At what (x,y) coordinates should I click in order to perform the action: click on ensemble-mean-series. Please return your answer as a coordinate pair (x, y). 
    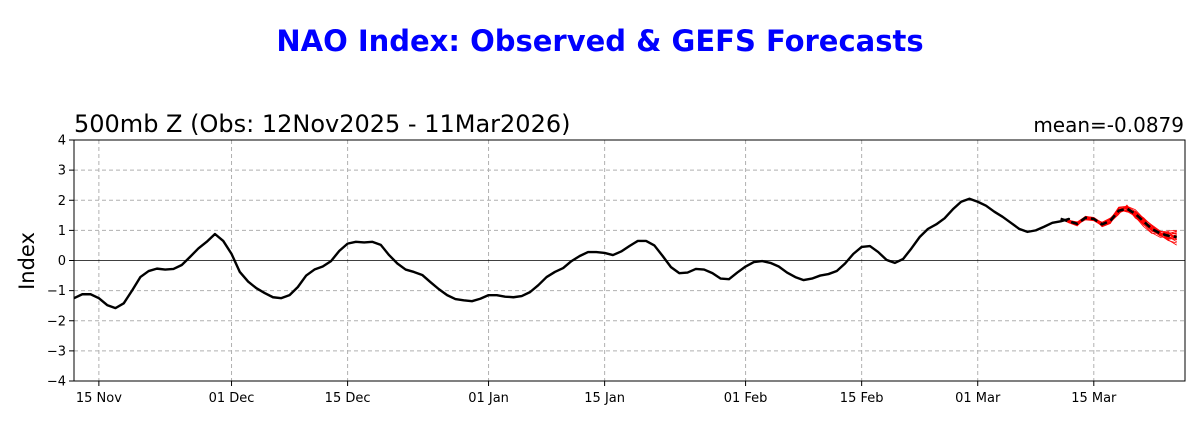
    Looking at the image, I should click on (1118, 223).